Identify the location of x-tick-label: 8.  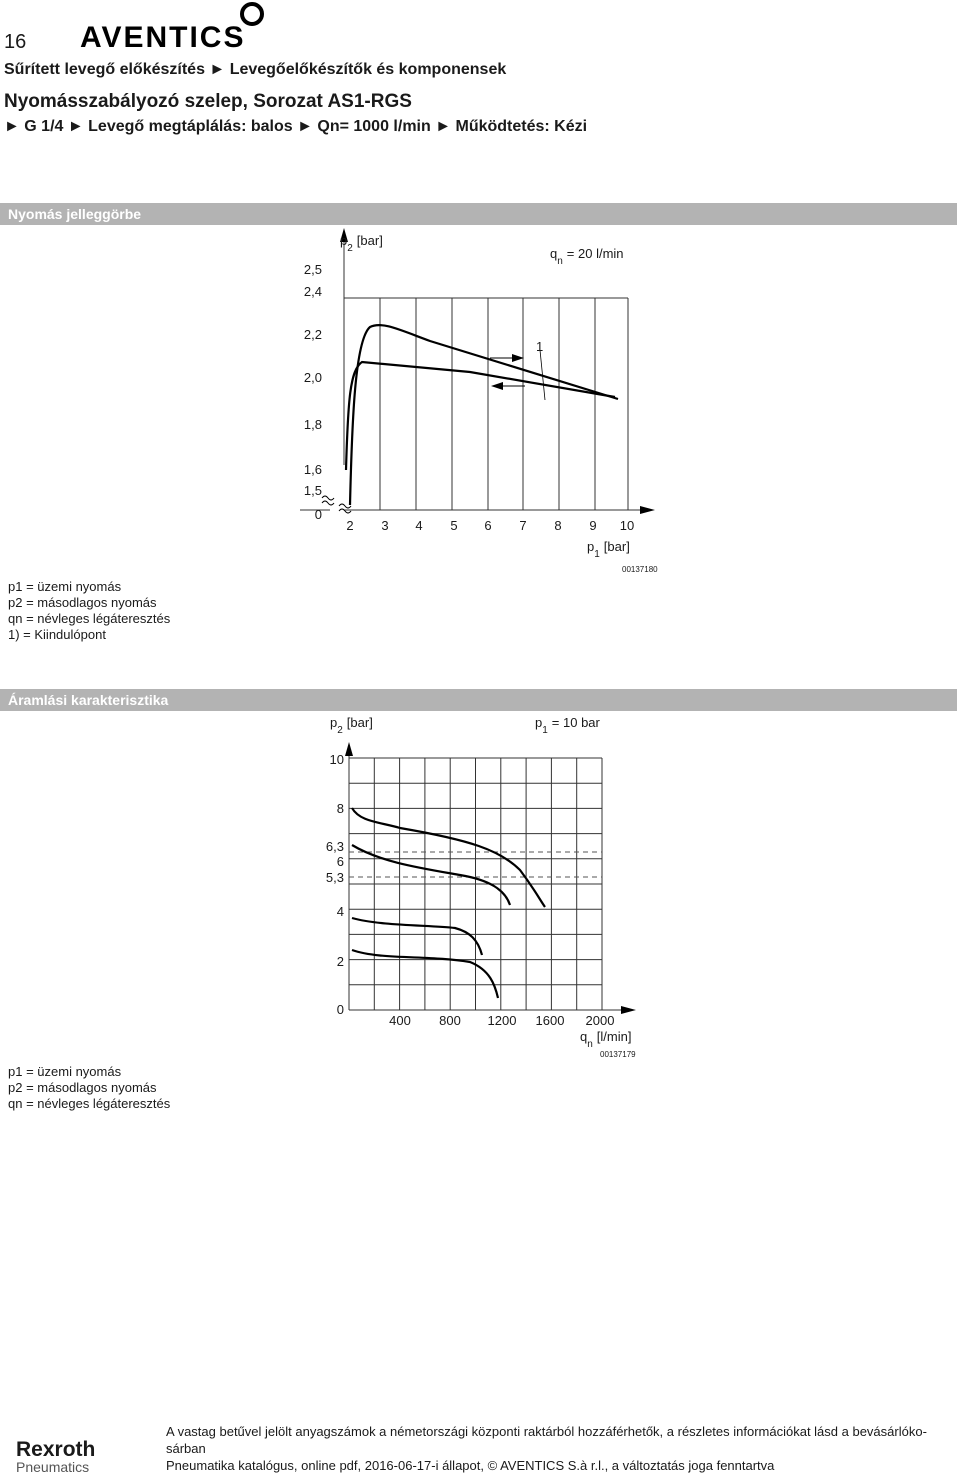
(557, 525).